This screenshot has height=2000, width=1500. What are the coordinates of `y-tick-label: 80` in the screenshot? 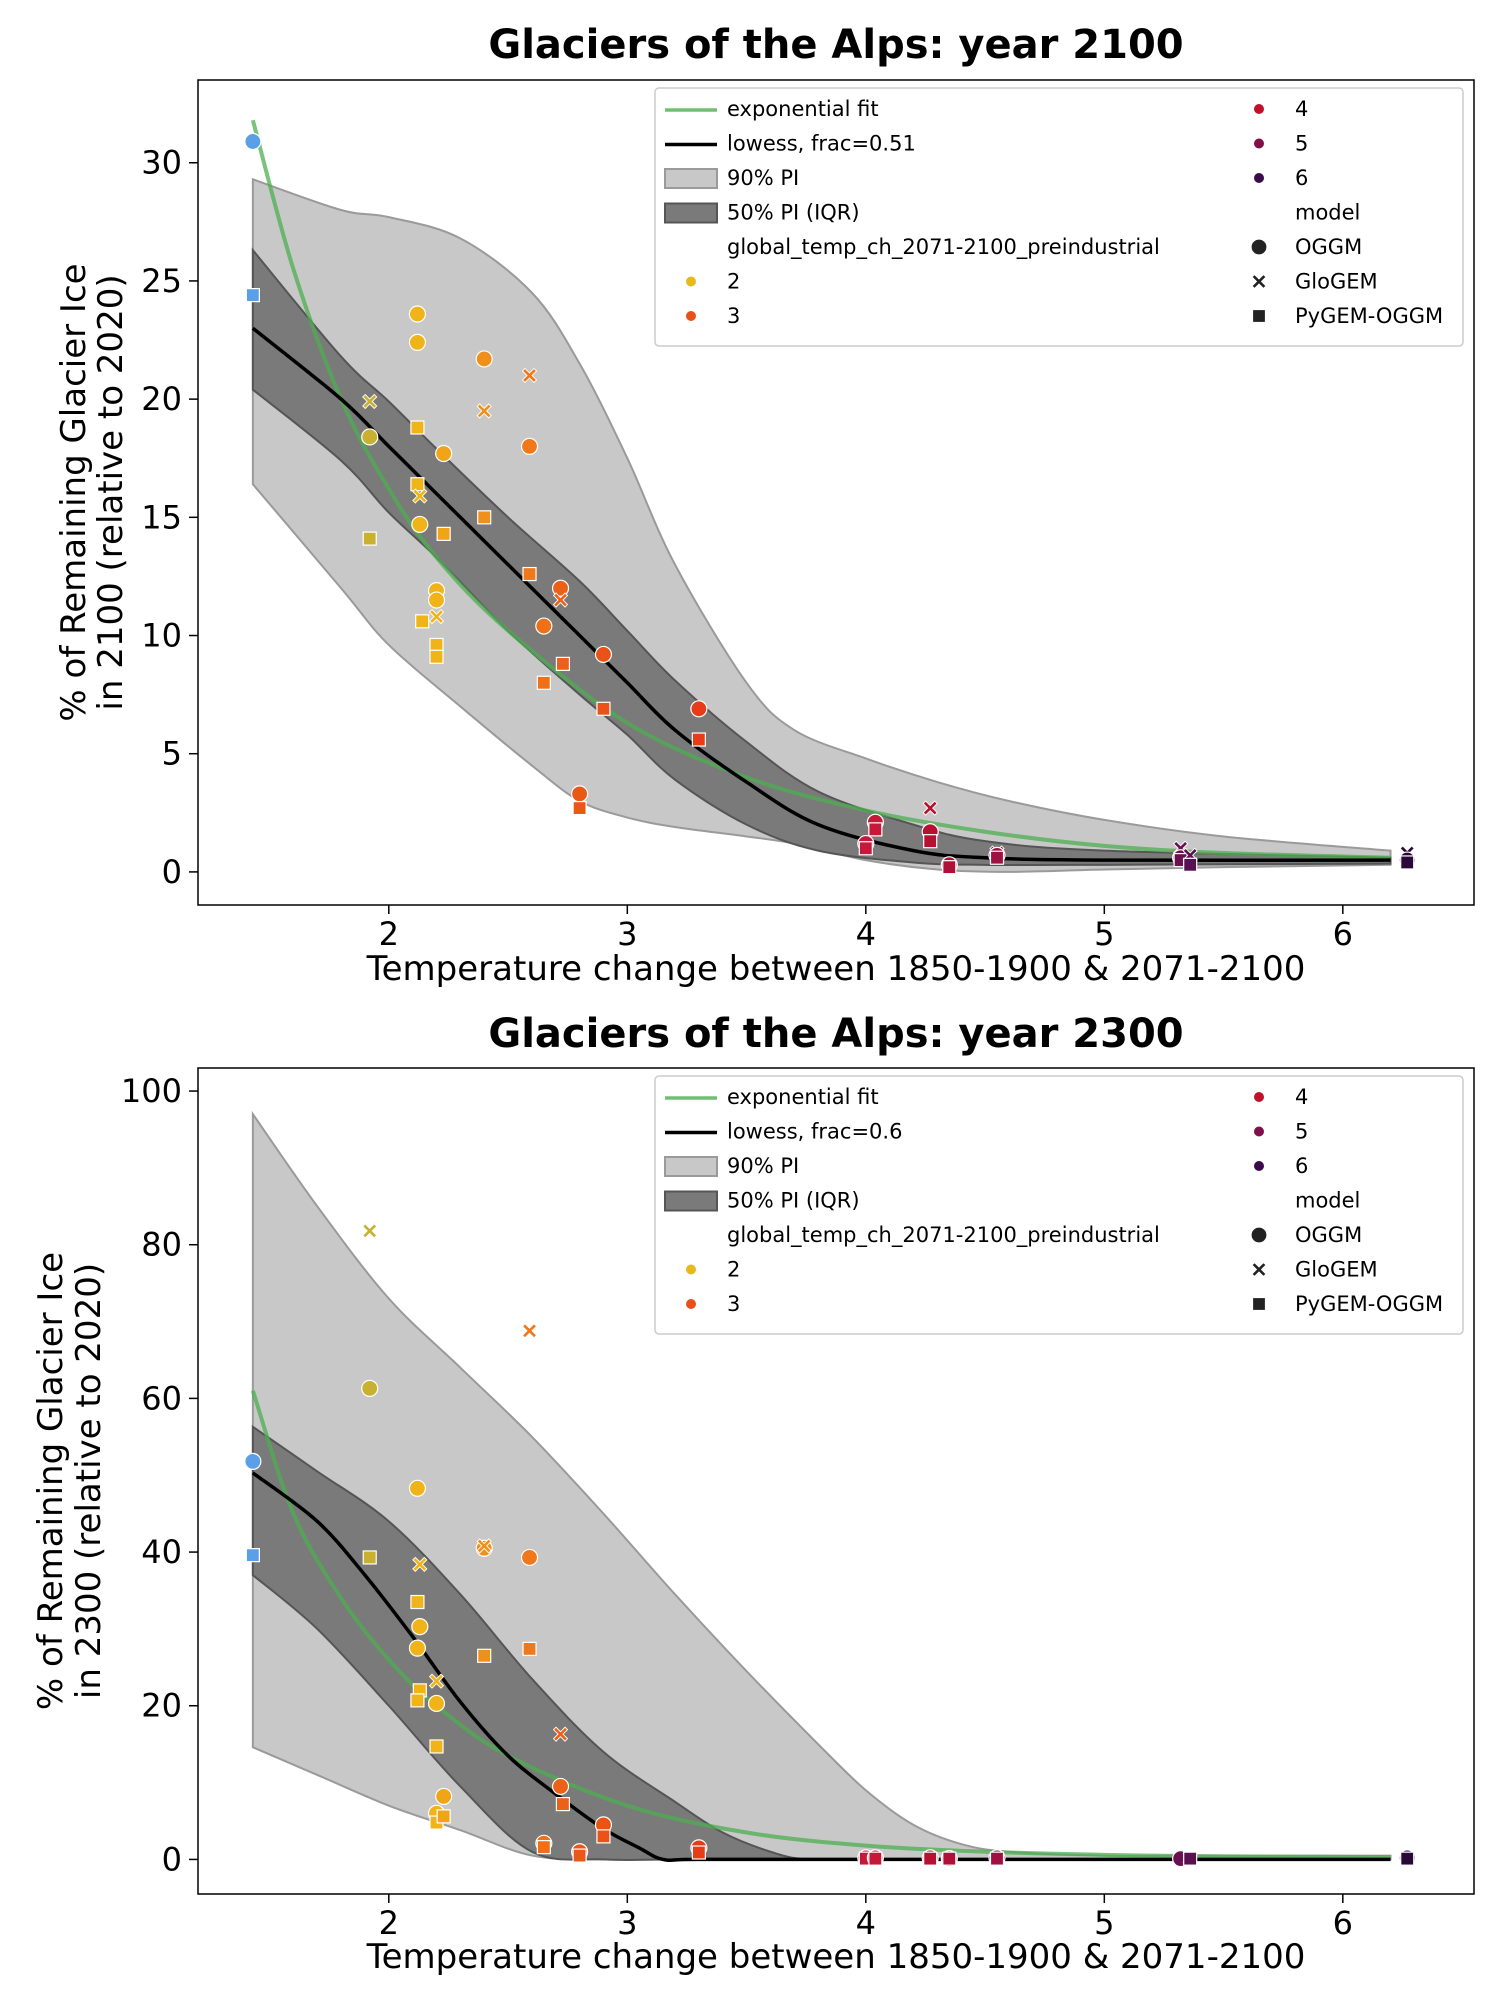 It's located at (161, 1245).